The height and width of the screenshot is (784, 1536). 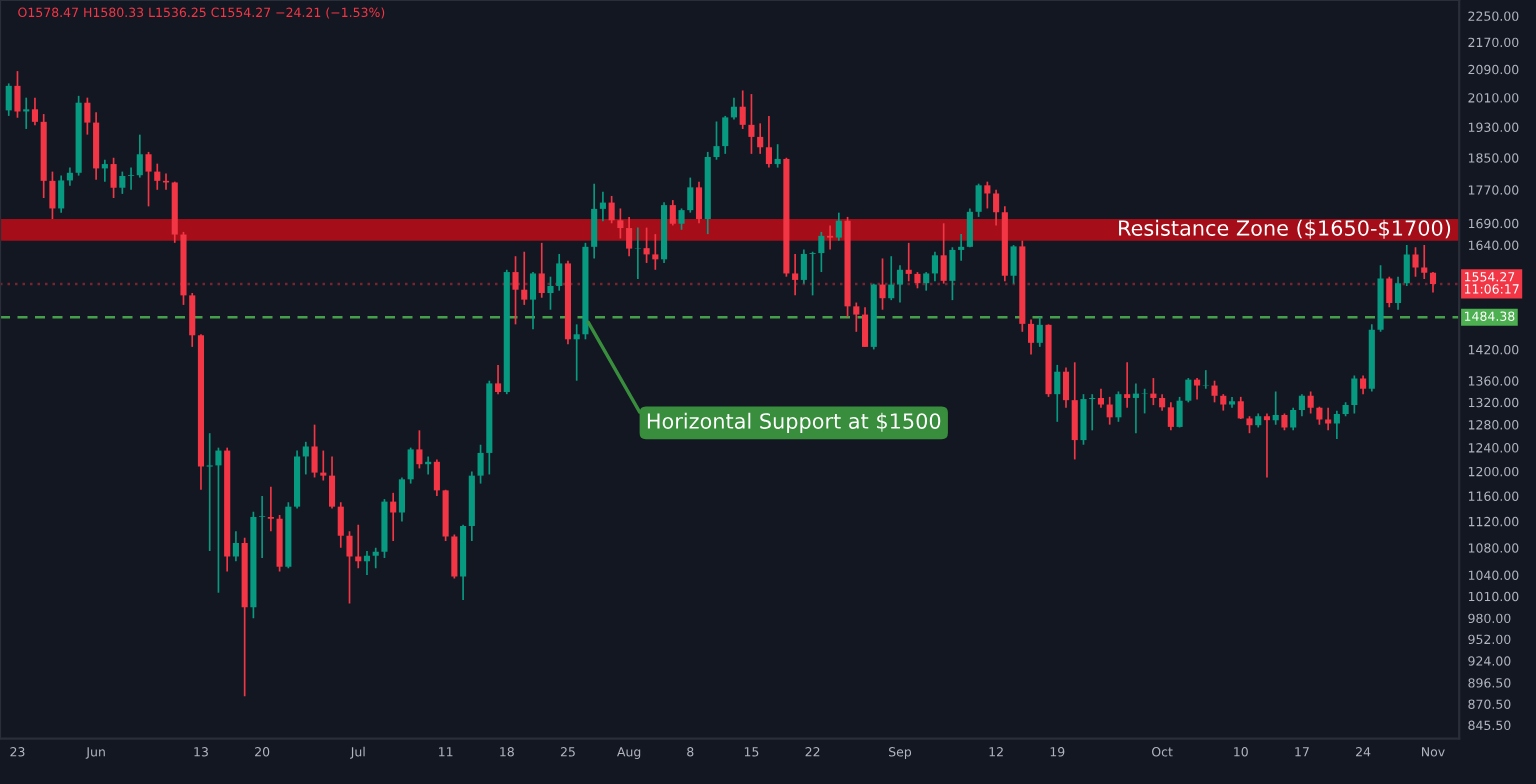 What do you see at coordinates (1285, 229) in the screenshot?
I see `band-label: Resistance Zone ($1650-$1700)` at bounding box center [1285, 229].